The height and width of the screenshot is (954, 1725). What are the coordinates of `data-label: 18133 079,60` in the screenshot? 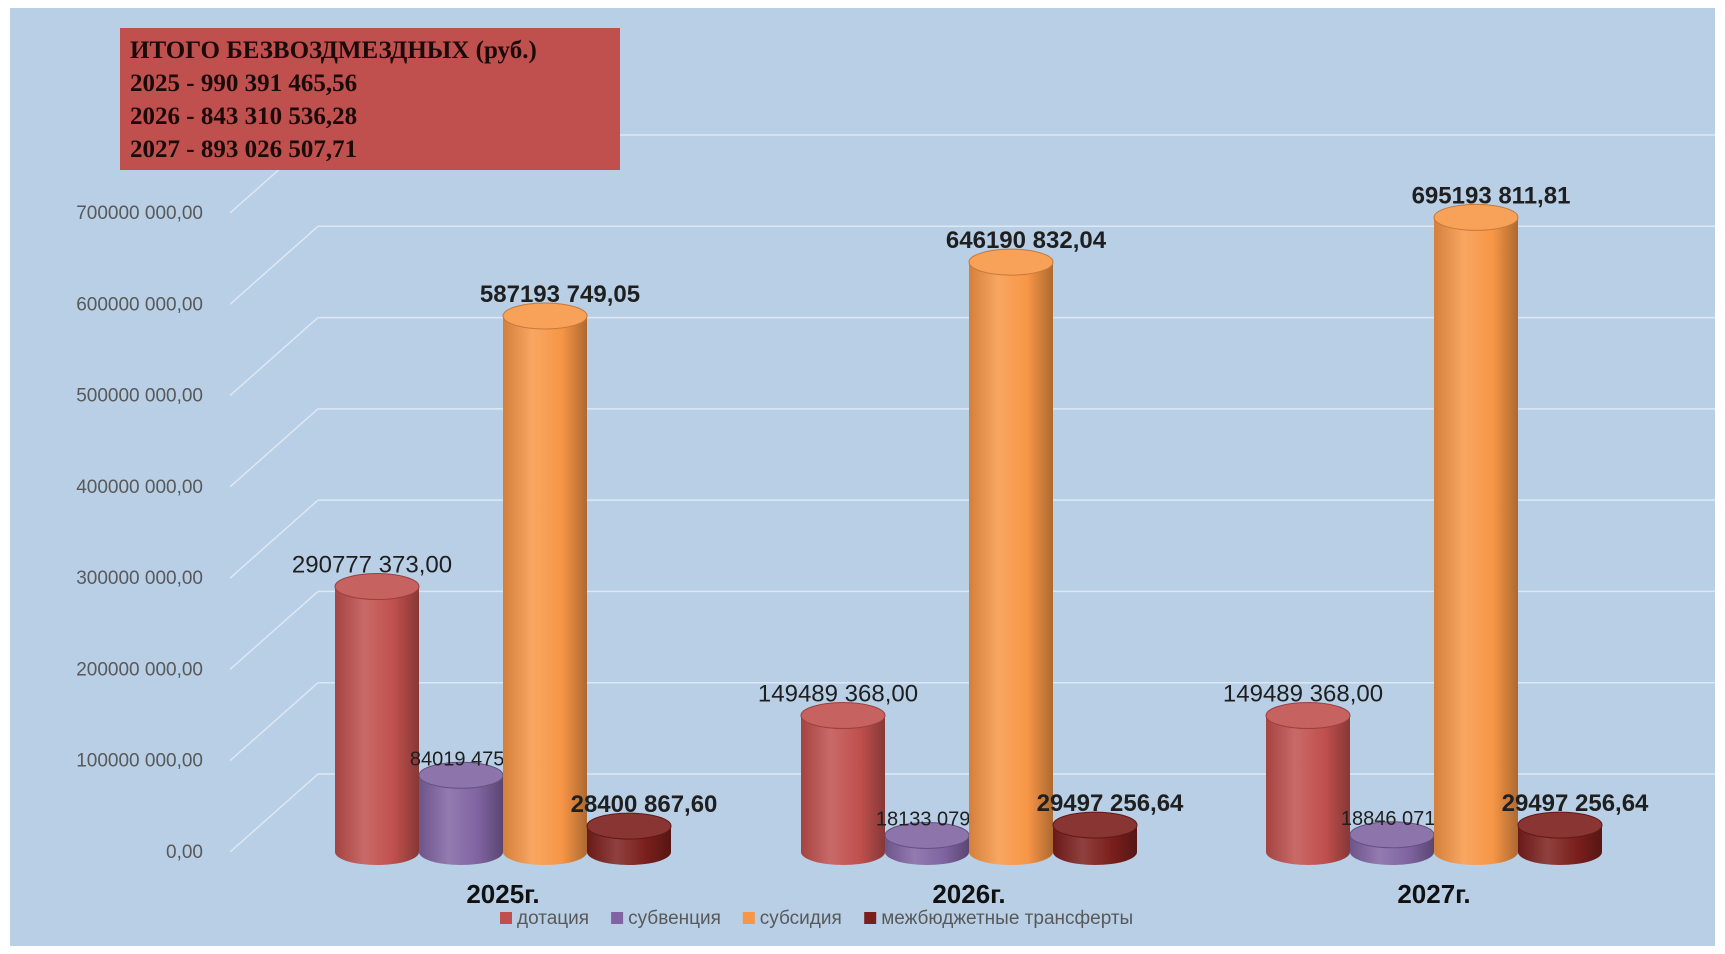 It's located at (937, 819).